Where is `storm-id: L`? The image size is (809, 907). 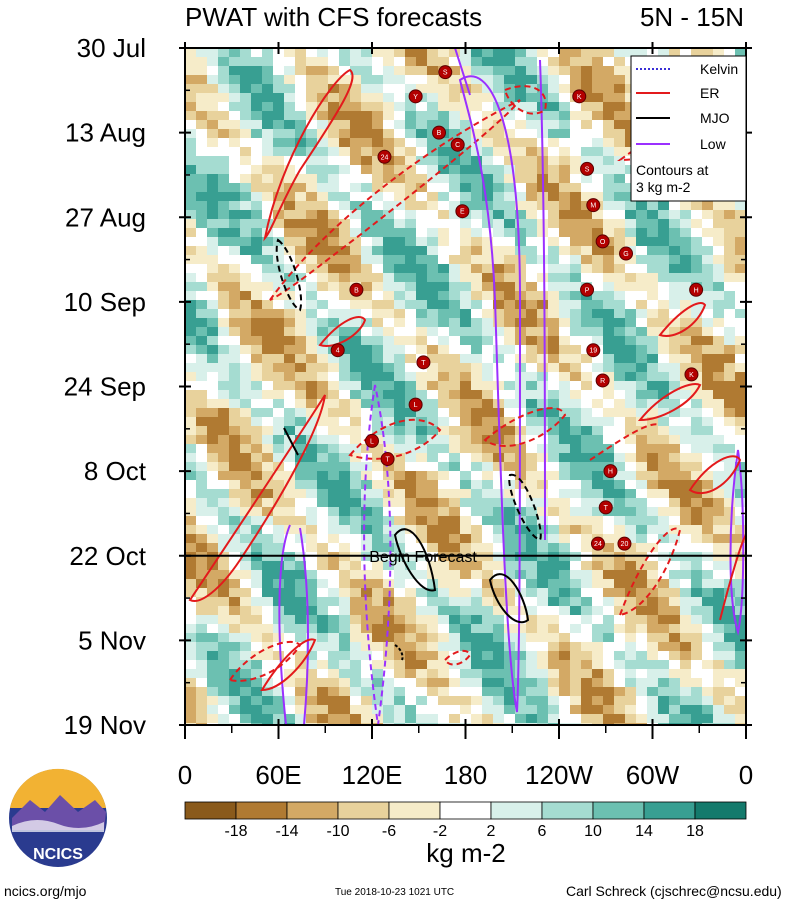 storm-id: L is located at coordinates (416, 405).